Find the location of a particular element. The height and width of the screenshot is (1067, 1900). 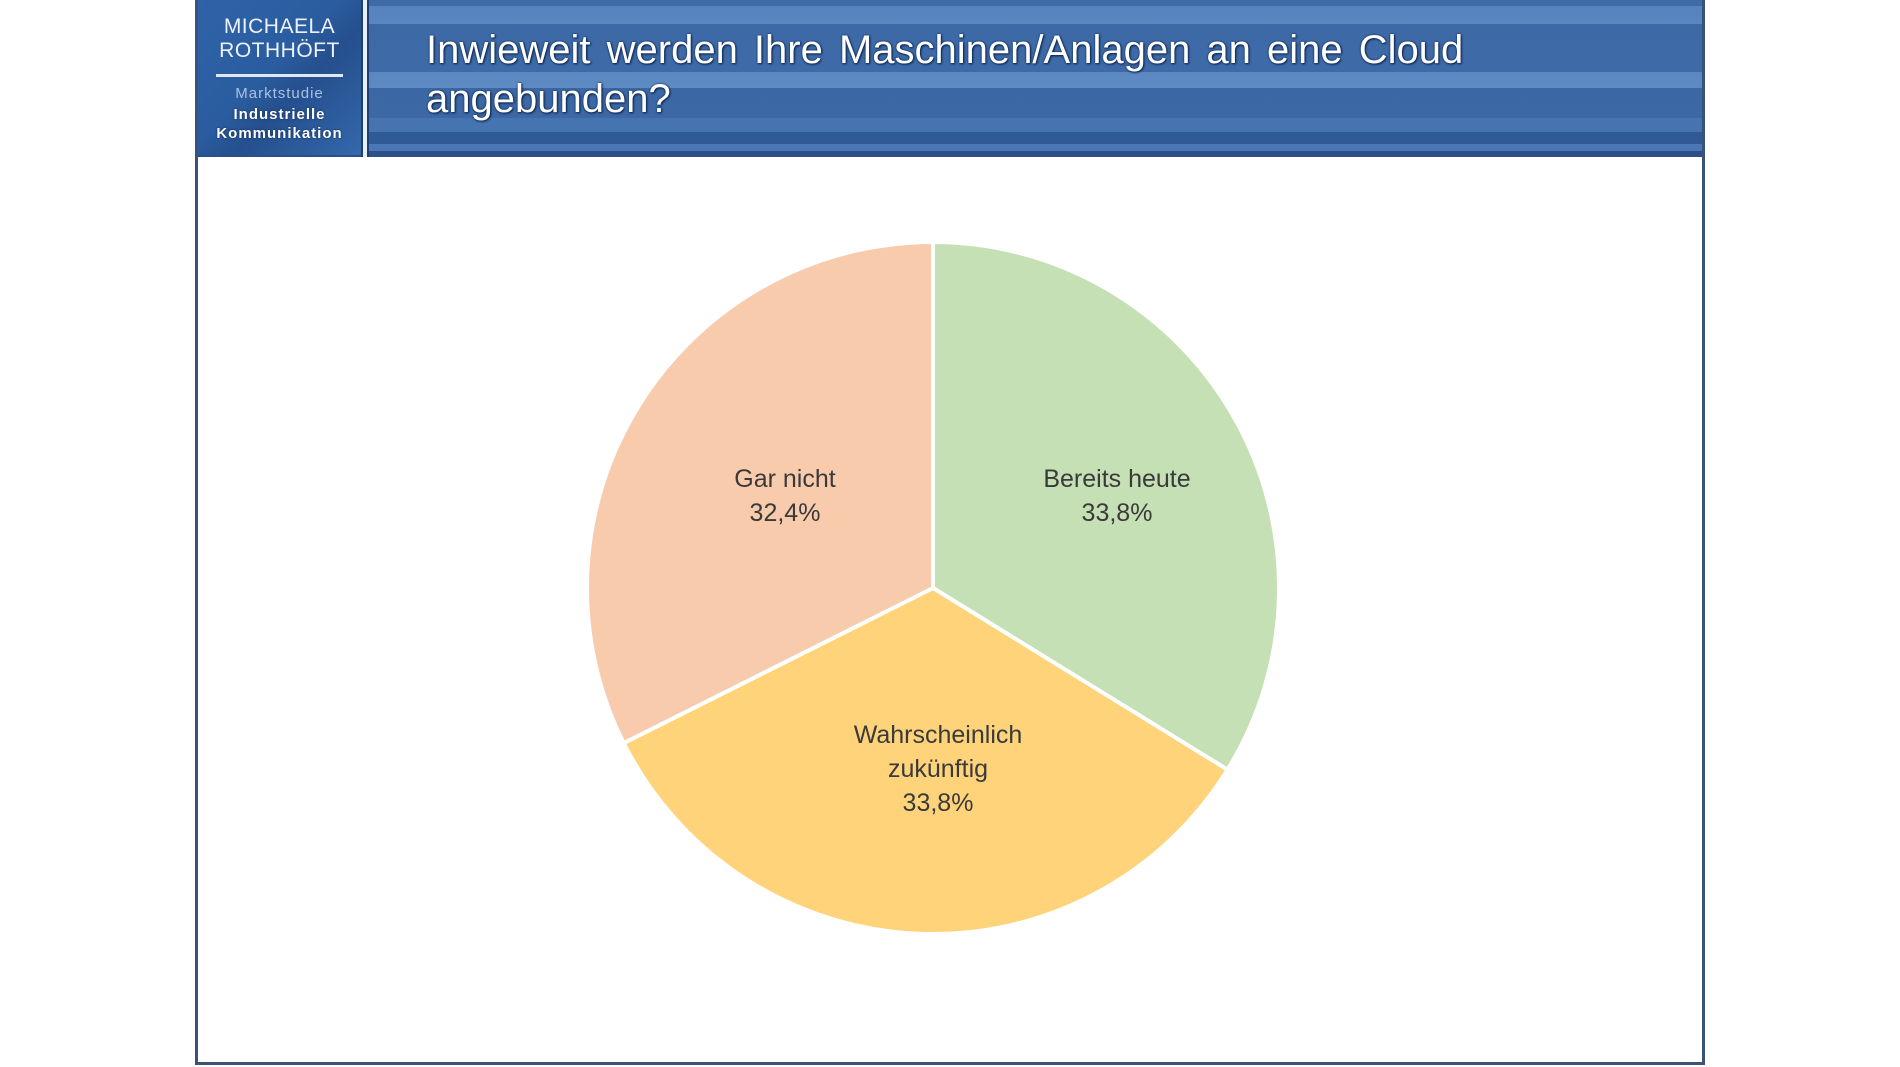

header-divider is located at coordinates (365, 78).